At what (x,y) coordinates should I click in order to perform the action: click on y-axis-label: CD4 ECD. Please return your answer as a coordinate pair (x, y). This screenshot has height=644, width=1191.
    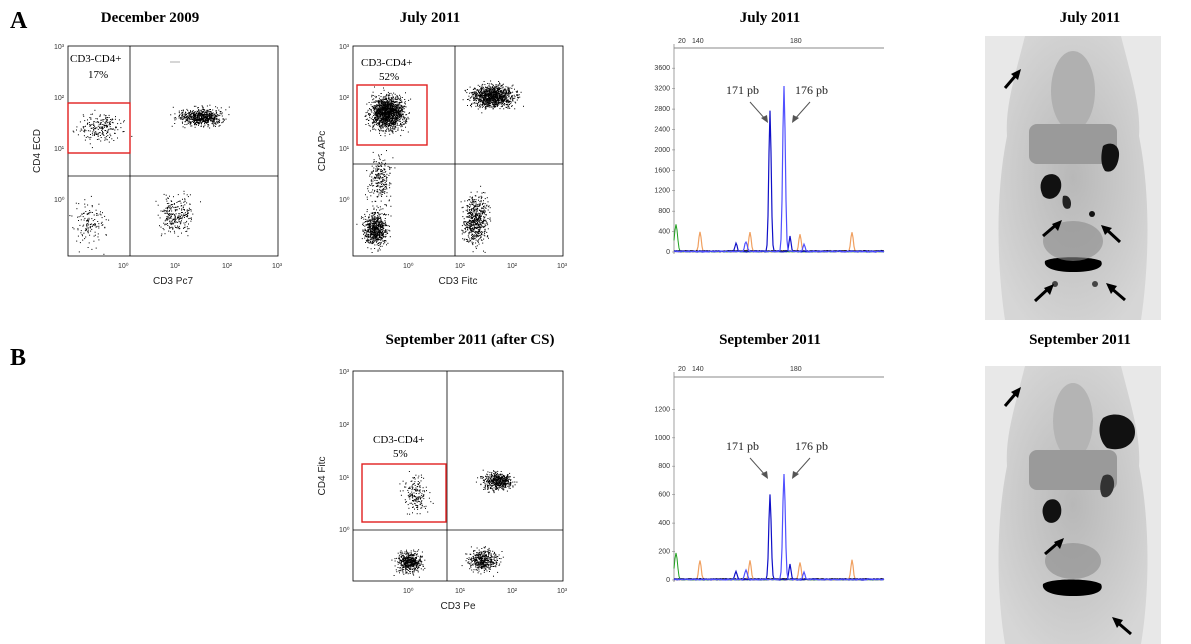
    Looking at the image, I should click on (37, 151).